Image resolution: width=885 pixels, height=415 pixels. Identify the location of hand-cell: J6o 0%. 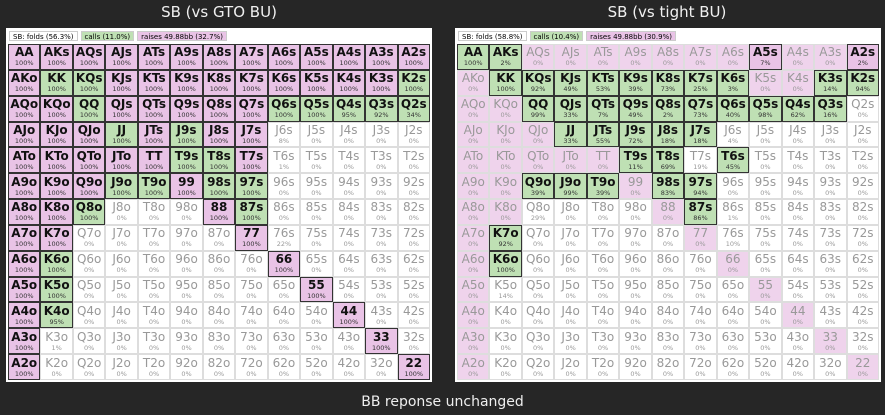
(570, 263).